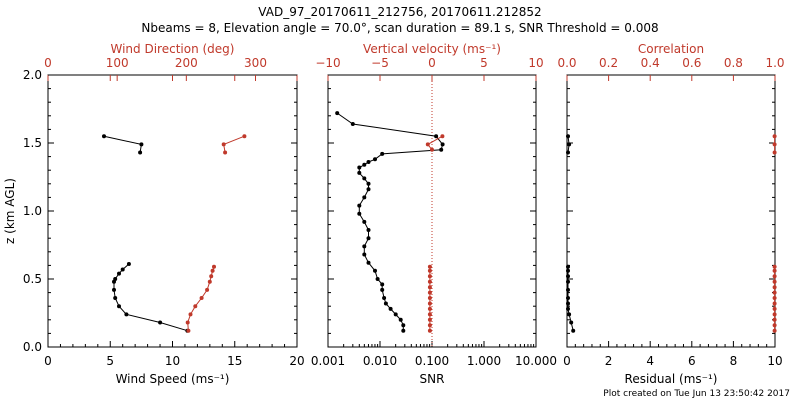  What do you see at coordinates (173, 379) in the screenshot?
I see `x-axis-label-left: Wind Speed (ms⁻¹)` at bounding box center [173, 379].